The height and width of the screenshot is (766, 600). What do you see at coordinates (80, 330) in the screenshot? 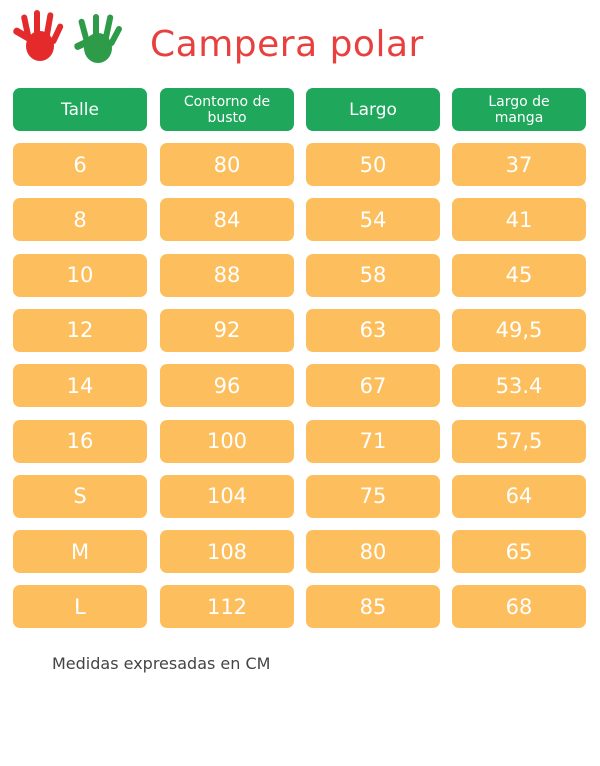
I see `table-cell: 12` at bounding box center [80, 330].